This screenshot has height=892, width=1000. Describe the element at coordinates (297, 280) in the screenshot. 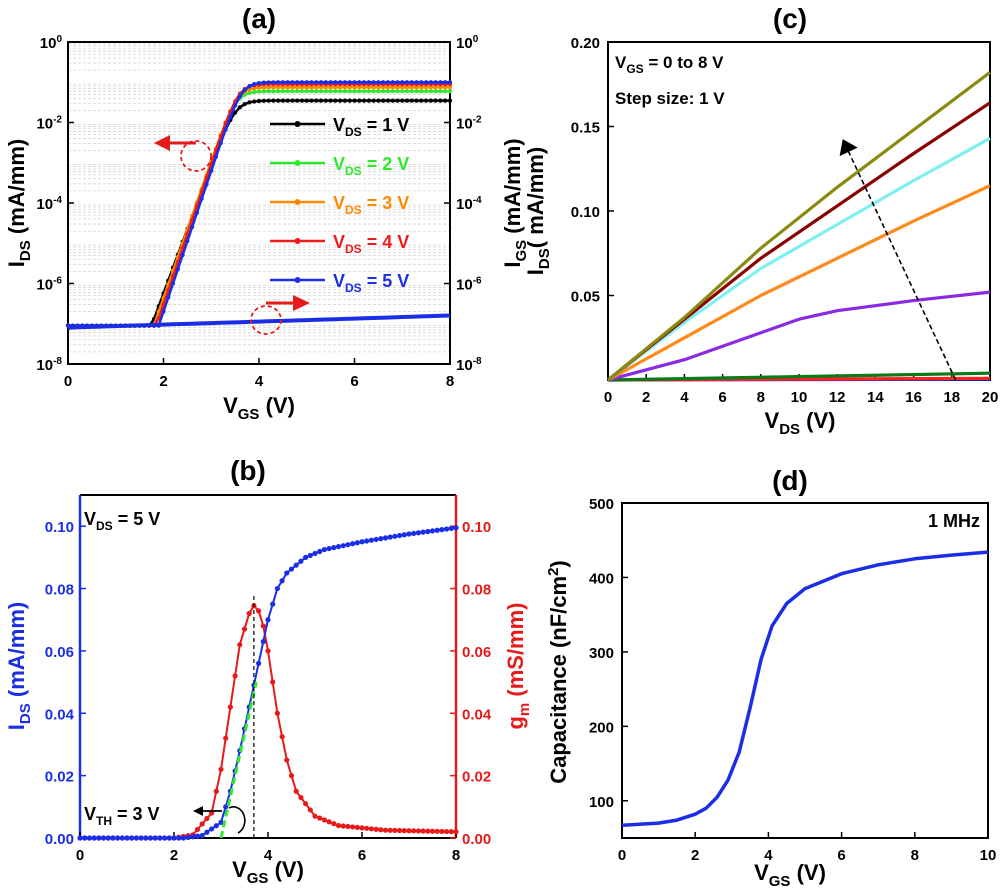

I see `legend-marker` at that location.